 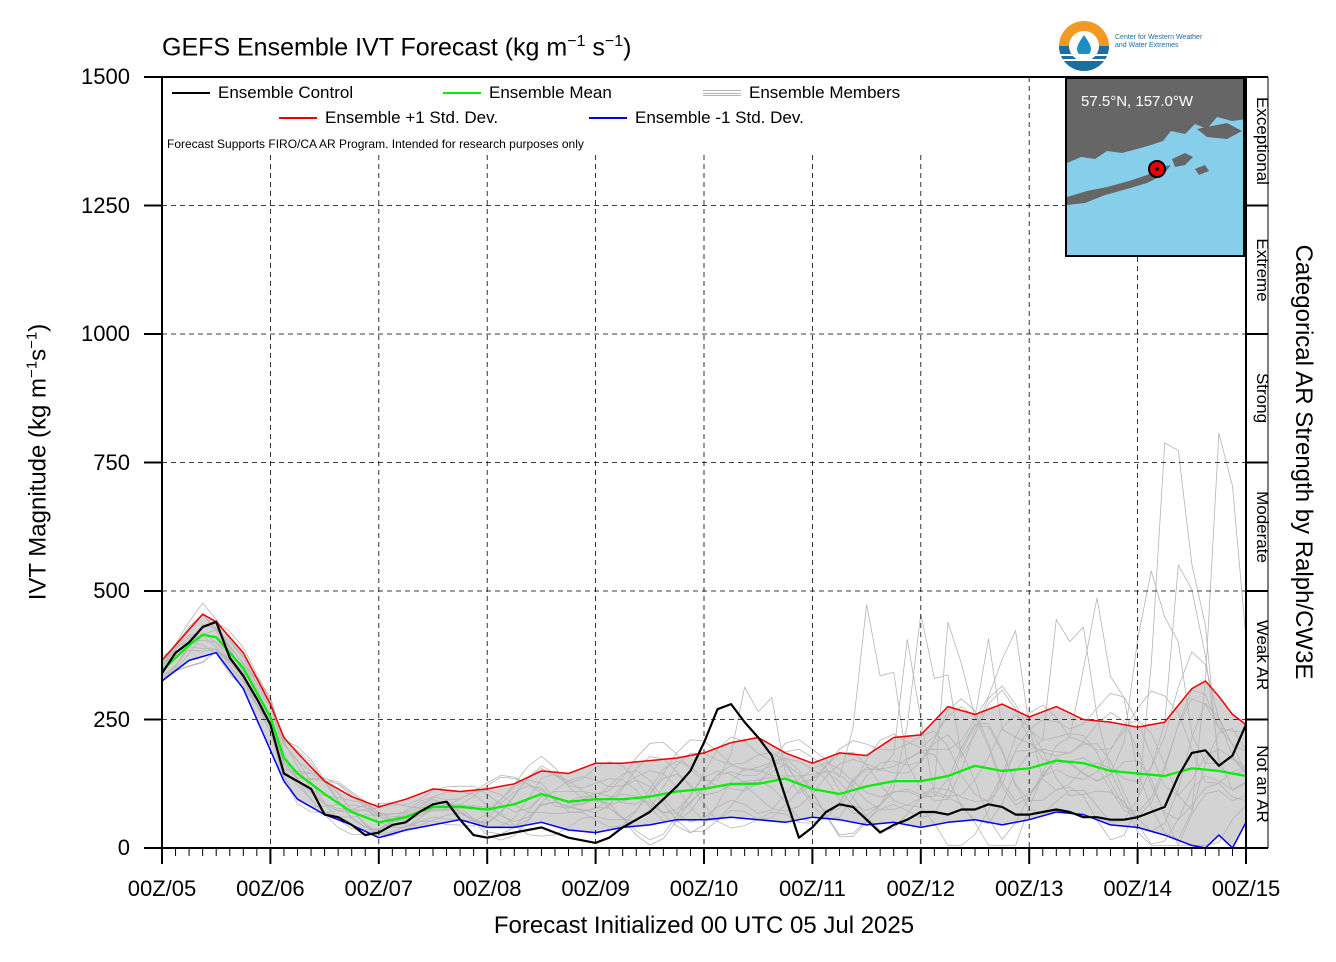 I want to click on chart-title: GEFS Ensemble IVT Forecast (kg m−1 s−1), so click(x=397, y=47).